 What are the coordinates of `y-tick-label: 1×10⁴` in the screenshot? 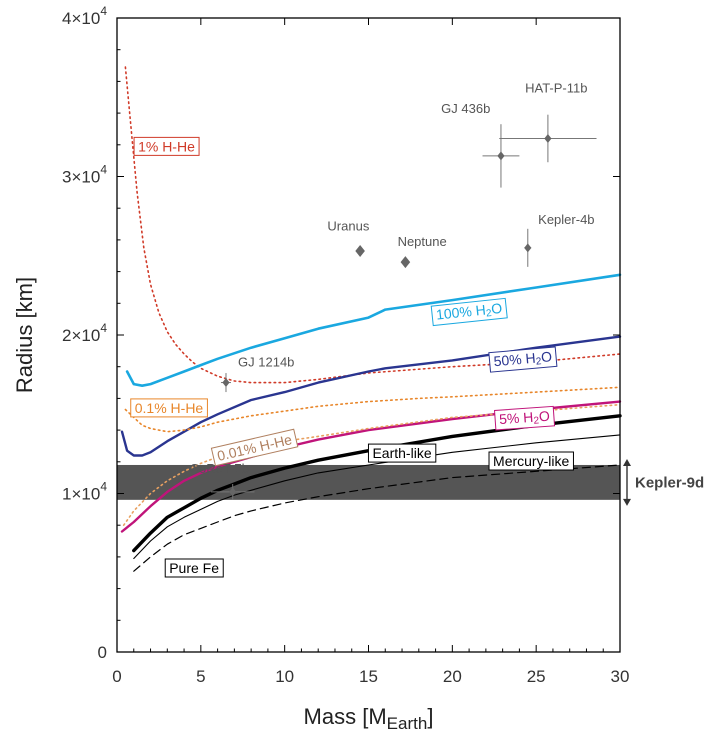 It's located at (84, 492).